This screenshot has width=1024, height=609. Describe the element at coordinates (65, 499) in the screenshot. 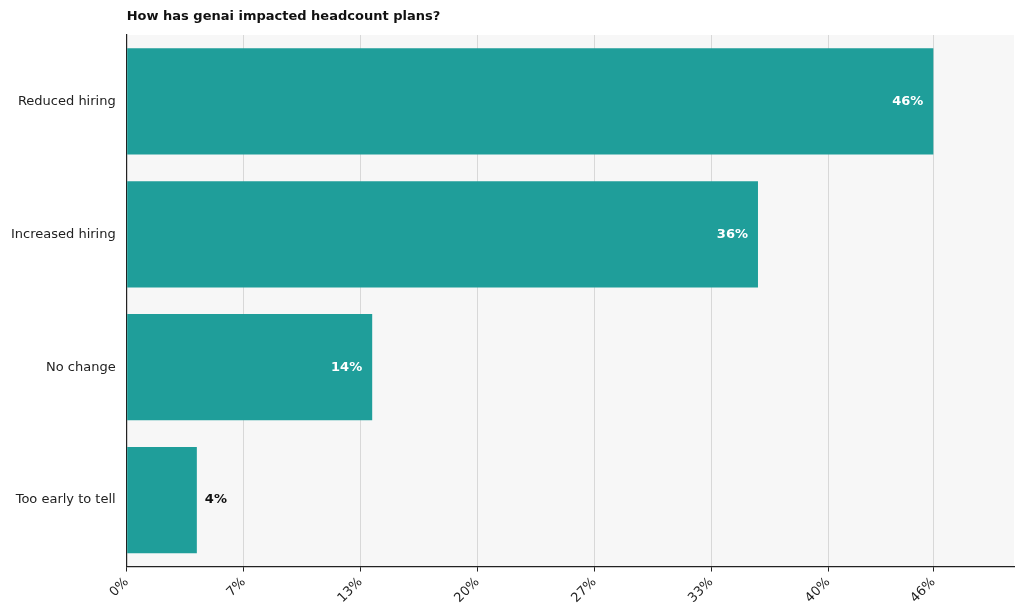

I see `y-tick-label: Too early to tell` at that location.